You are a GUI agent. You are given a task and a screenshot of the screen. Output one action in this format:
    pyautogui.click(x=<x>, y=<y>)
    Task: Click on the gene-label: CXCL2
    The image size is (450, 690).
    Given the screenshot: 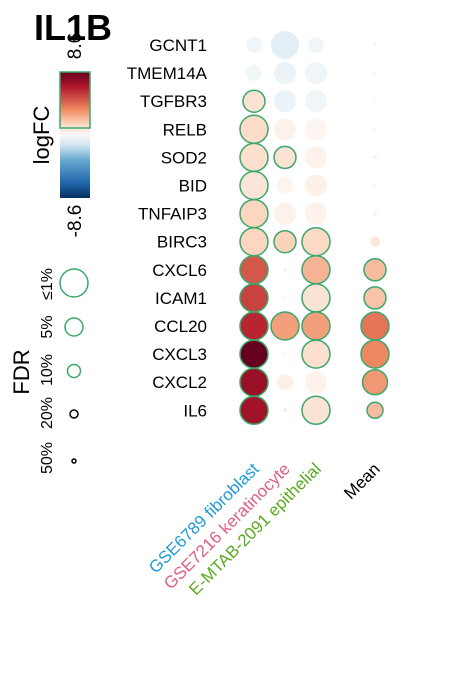 What is the action you would take?
    pyautogui.click(x=179, y=382)
    